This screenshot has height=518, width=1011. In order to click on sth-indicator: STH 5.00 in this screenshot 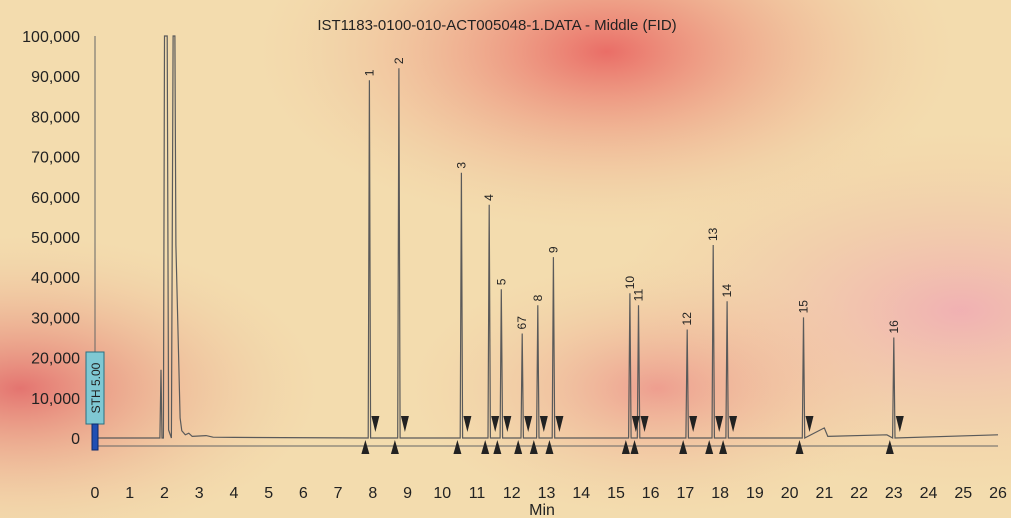, I will do `click(95, 401)`.